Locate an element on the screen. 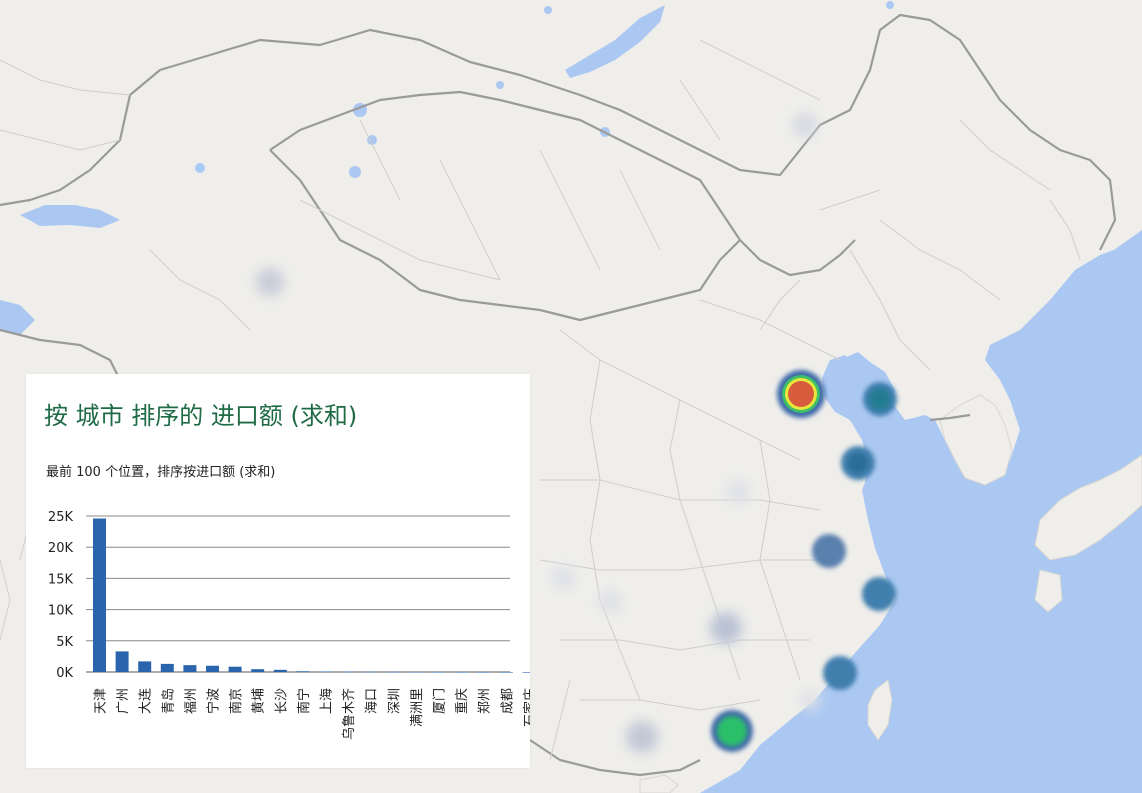 Image resolution: width=1142 pixels, height=793 pixels. heat-spot-nanjing is located at coordinates (829, 551).